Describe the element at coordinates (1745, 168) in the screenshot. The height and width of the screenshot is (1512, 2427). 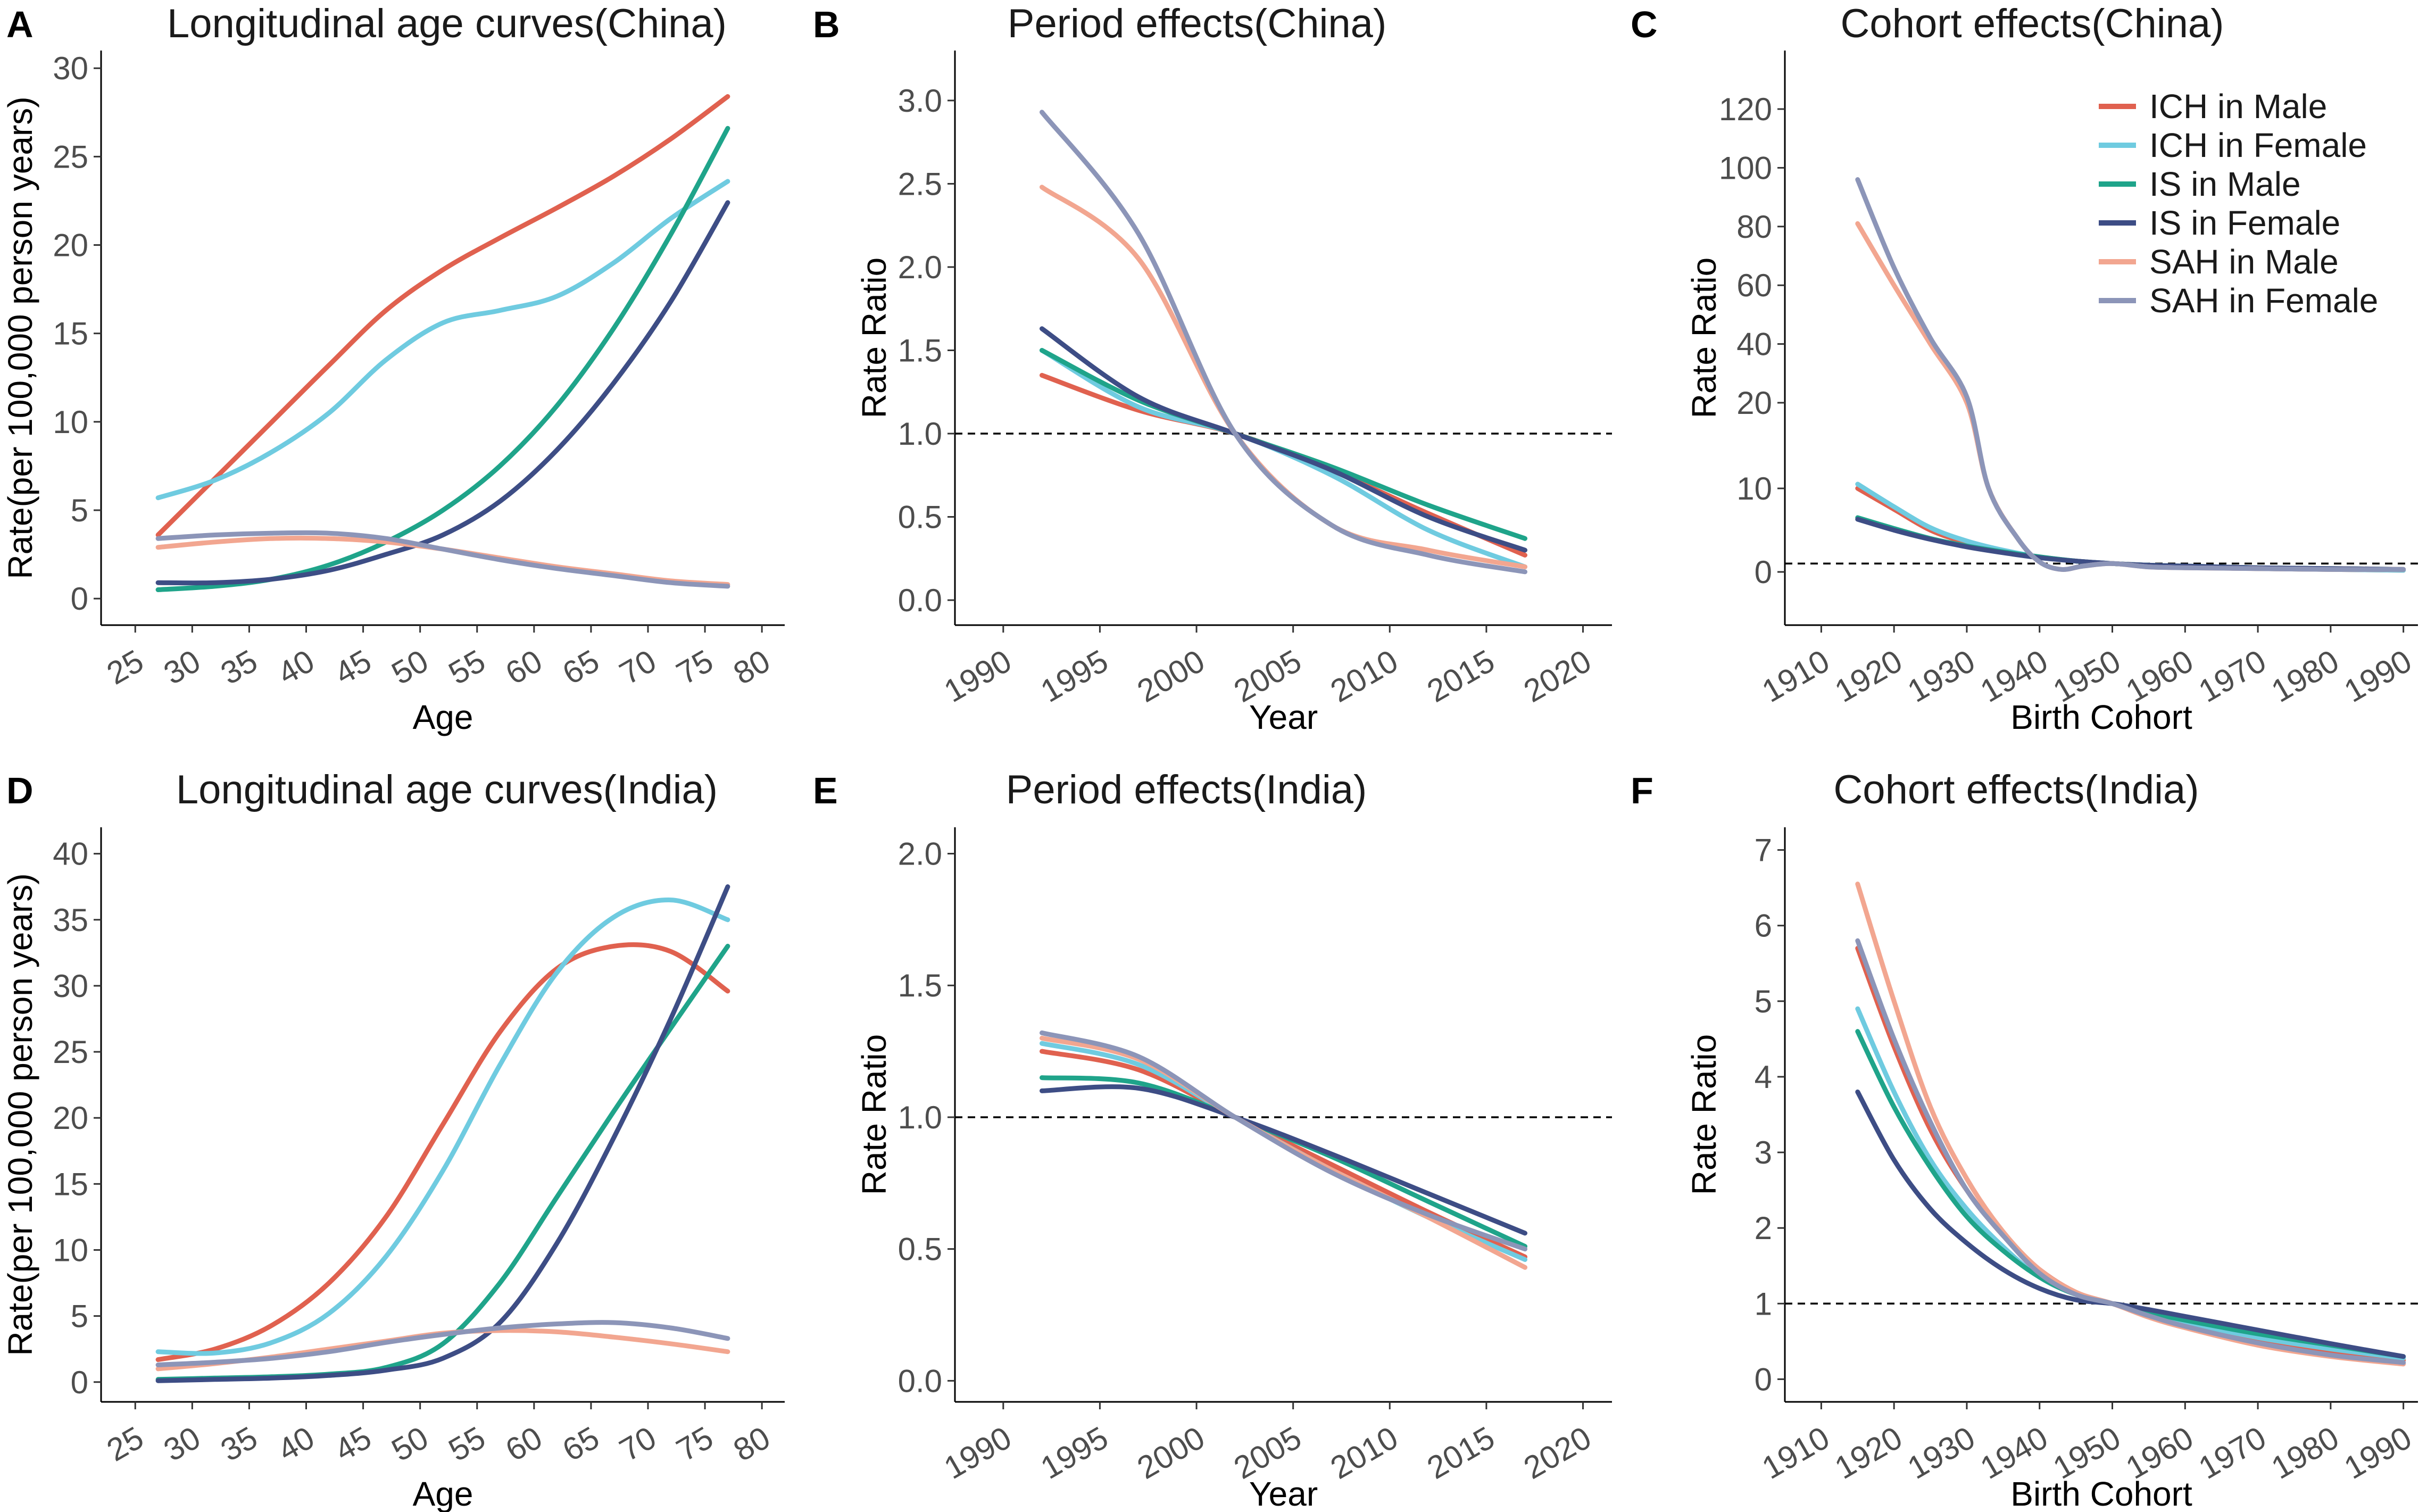
I see `y-tick-label: 100` at that location.